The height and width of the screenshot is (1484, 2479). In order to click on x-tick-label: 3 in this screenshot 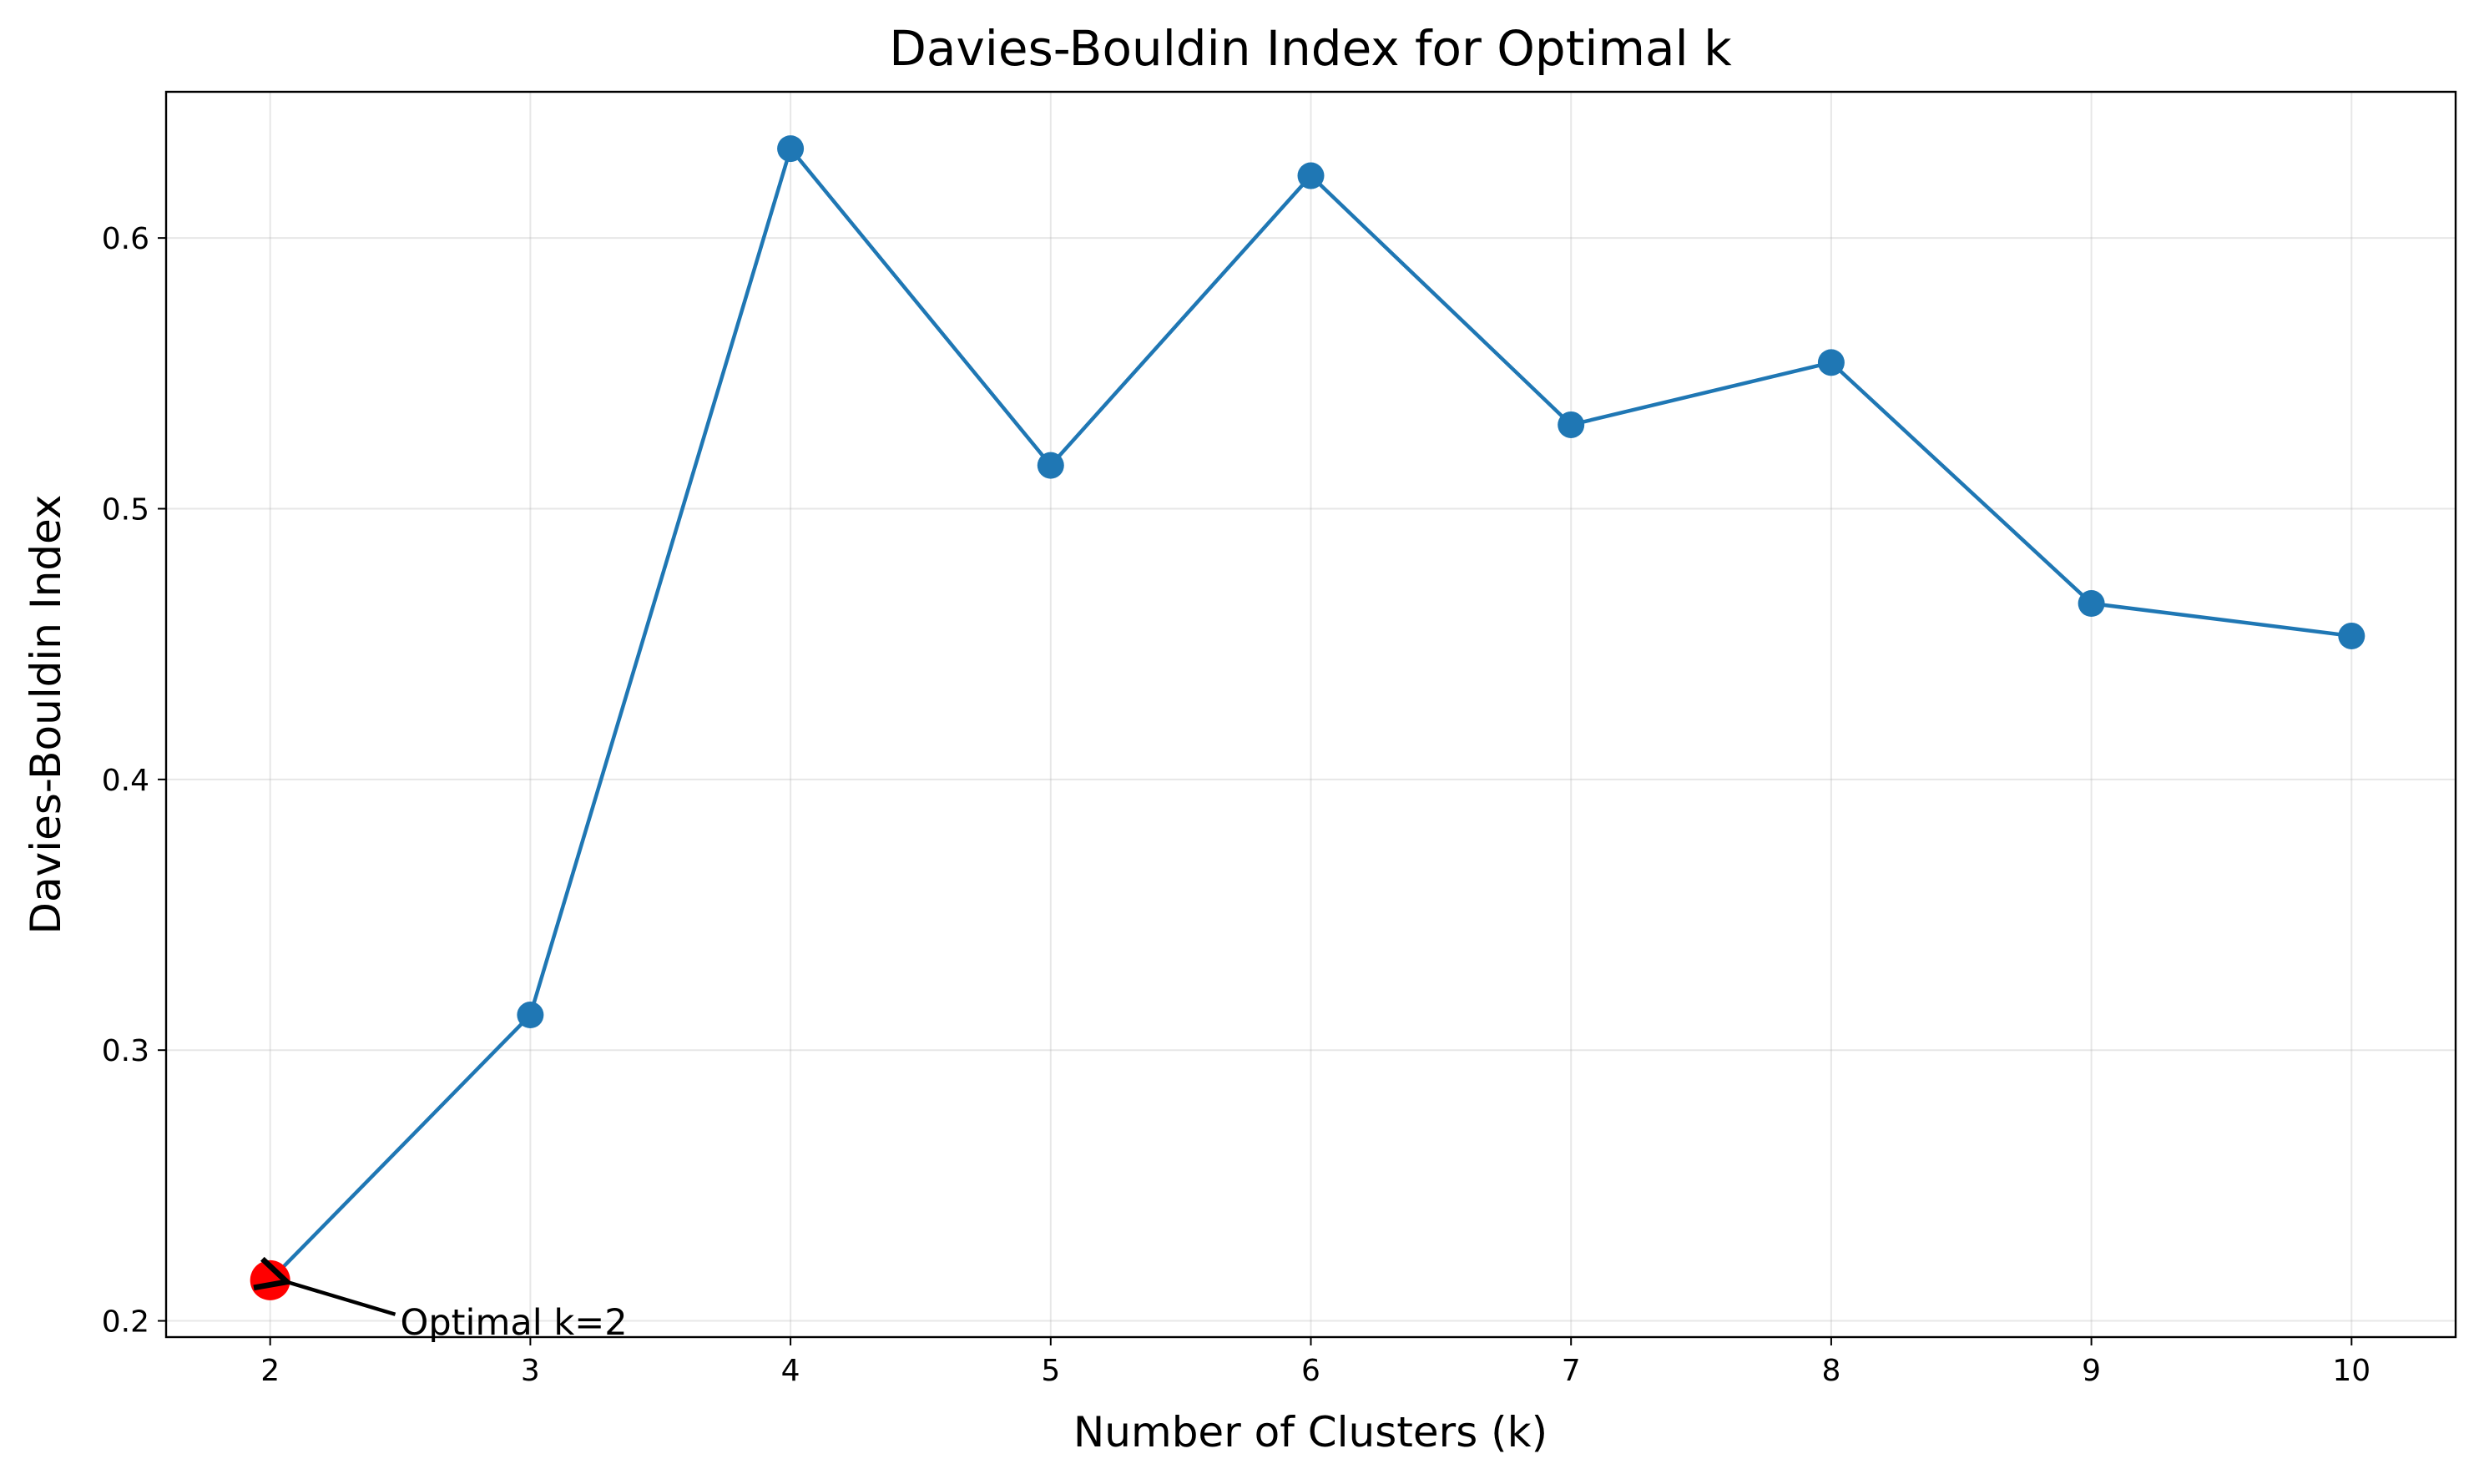, I will do `click(530, 1371)`.